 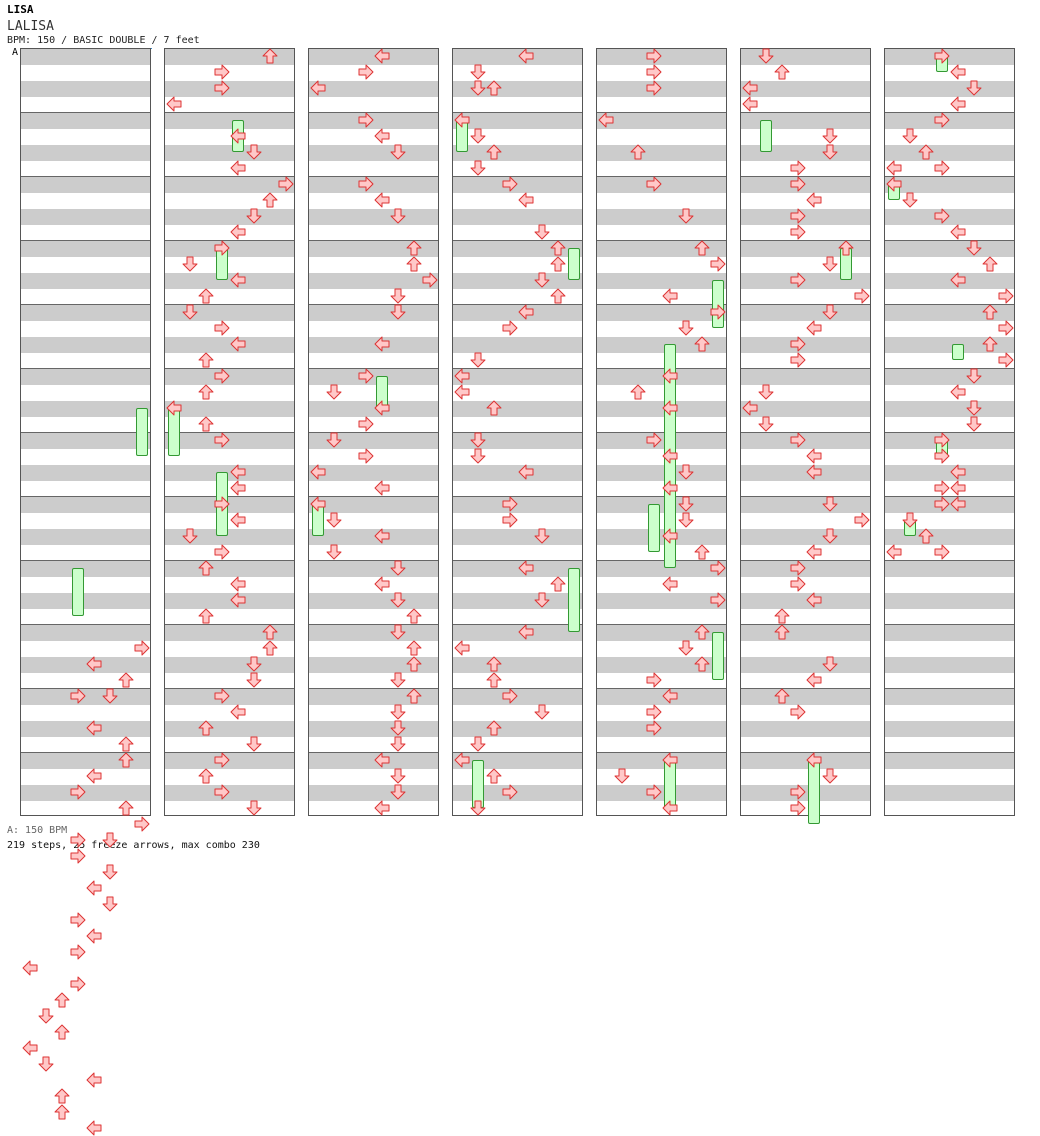 I want to click on artist-name: LISA, so click(x=20, y=9).